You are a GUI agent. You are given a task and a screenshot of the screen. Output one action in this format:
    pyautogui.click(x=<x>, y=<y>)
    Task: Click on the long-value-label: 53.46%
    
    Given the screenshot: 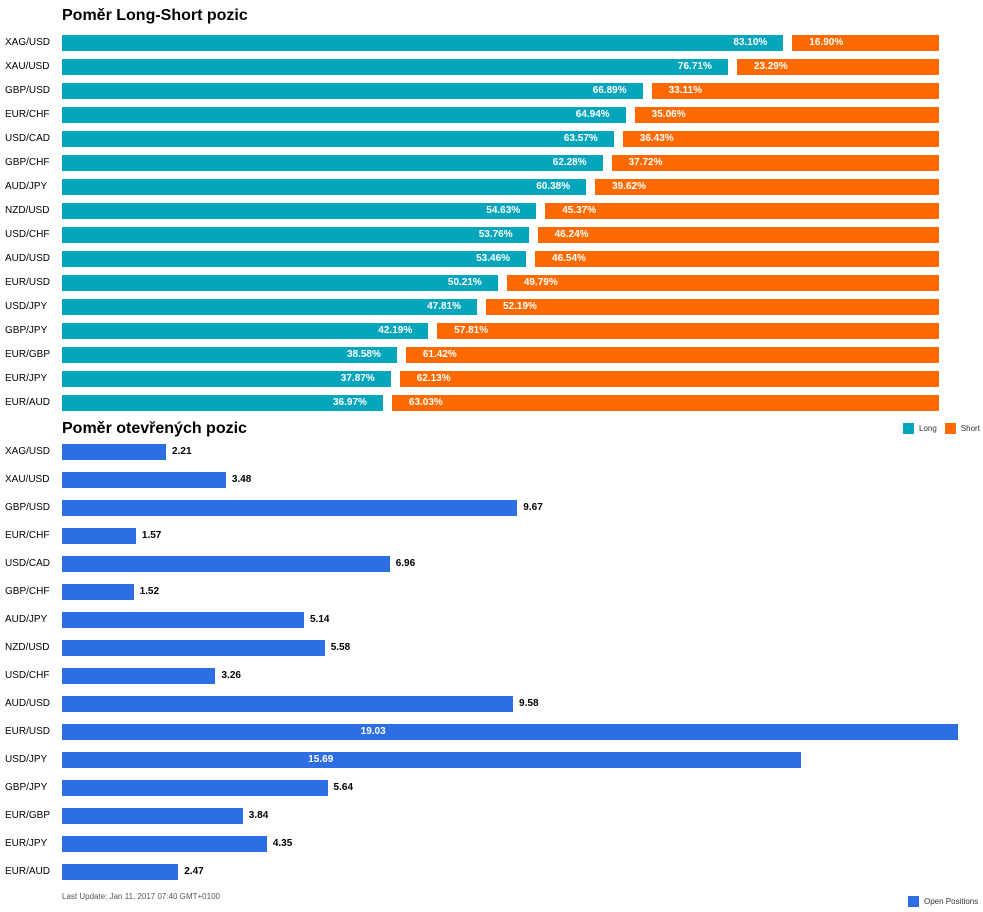 What is the action you would take?
    pyautogui.click(x=493, y=258)
    